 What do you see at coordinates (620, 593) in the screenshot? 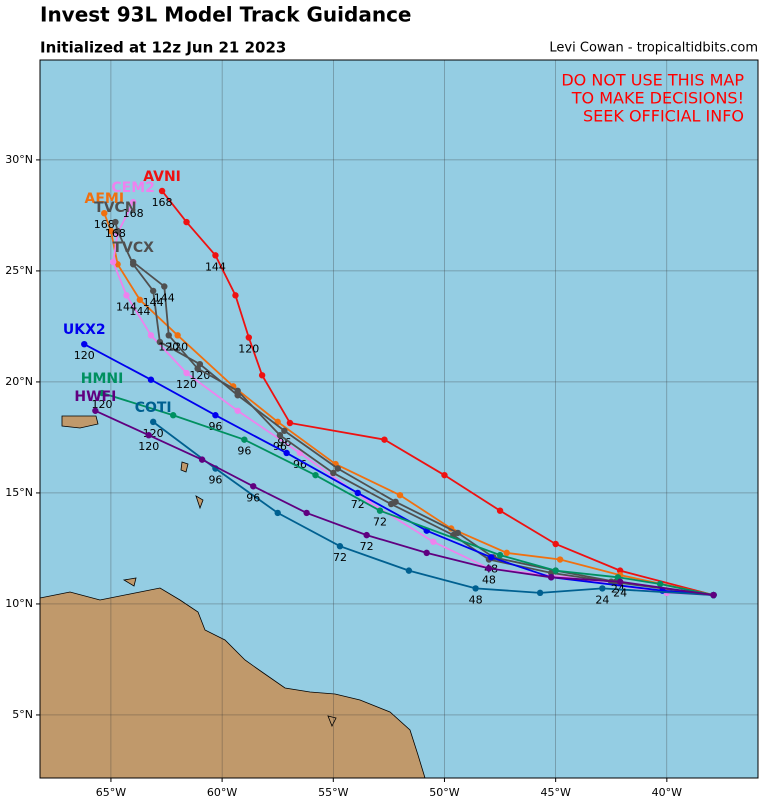
I see `hour-label: 24` at bounding box center [620, 593].